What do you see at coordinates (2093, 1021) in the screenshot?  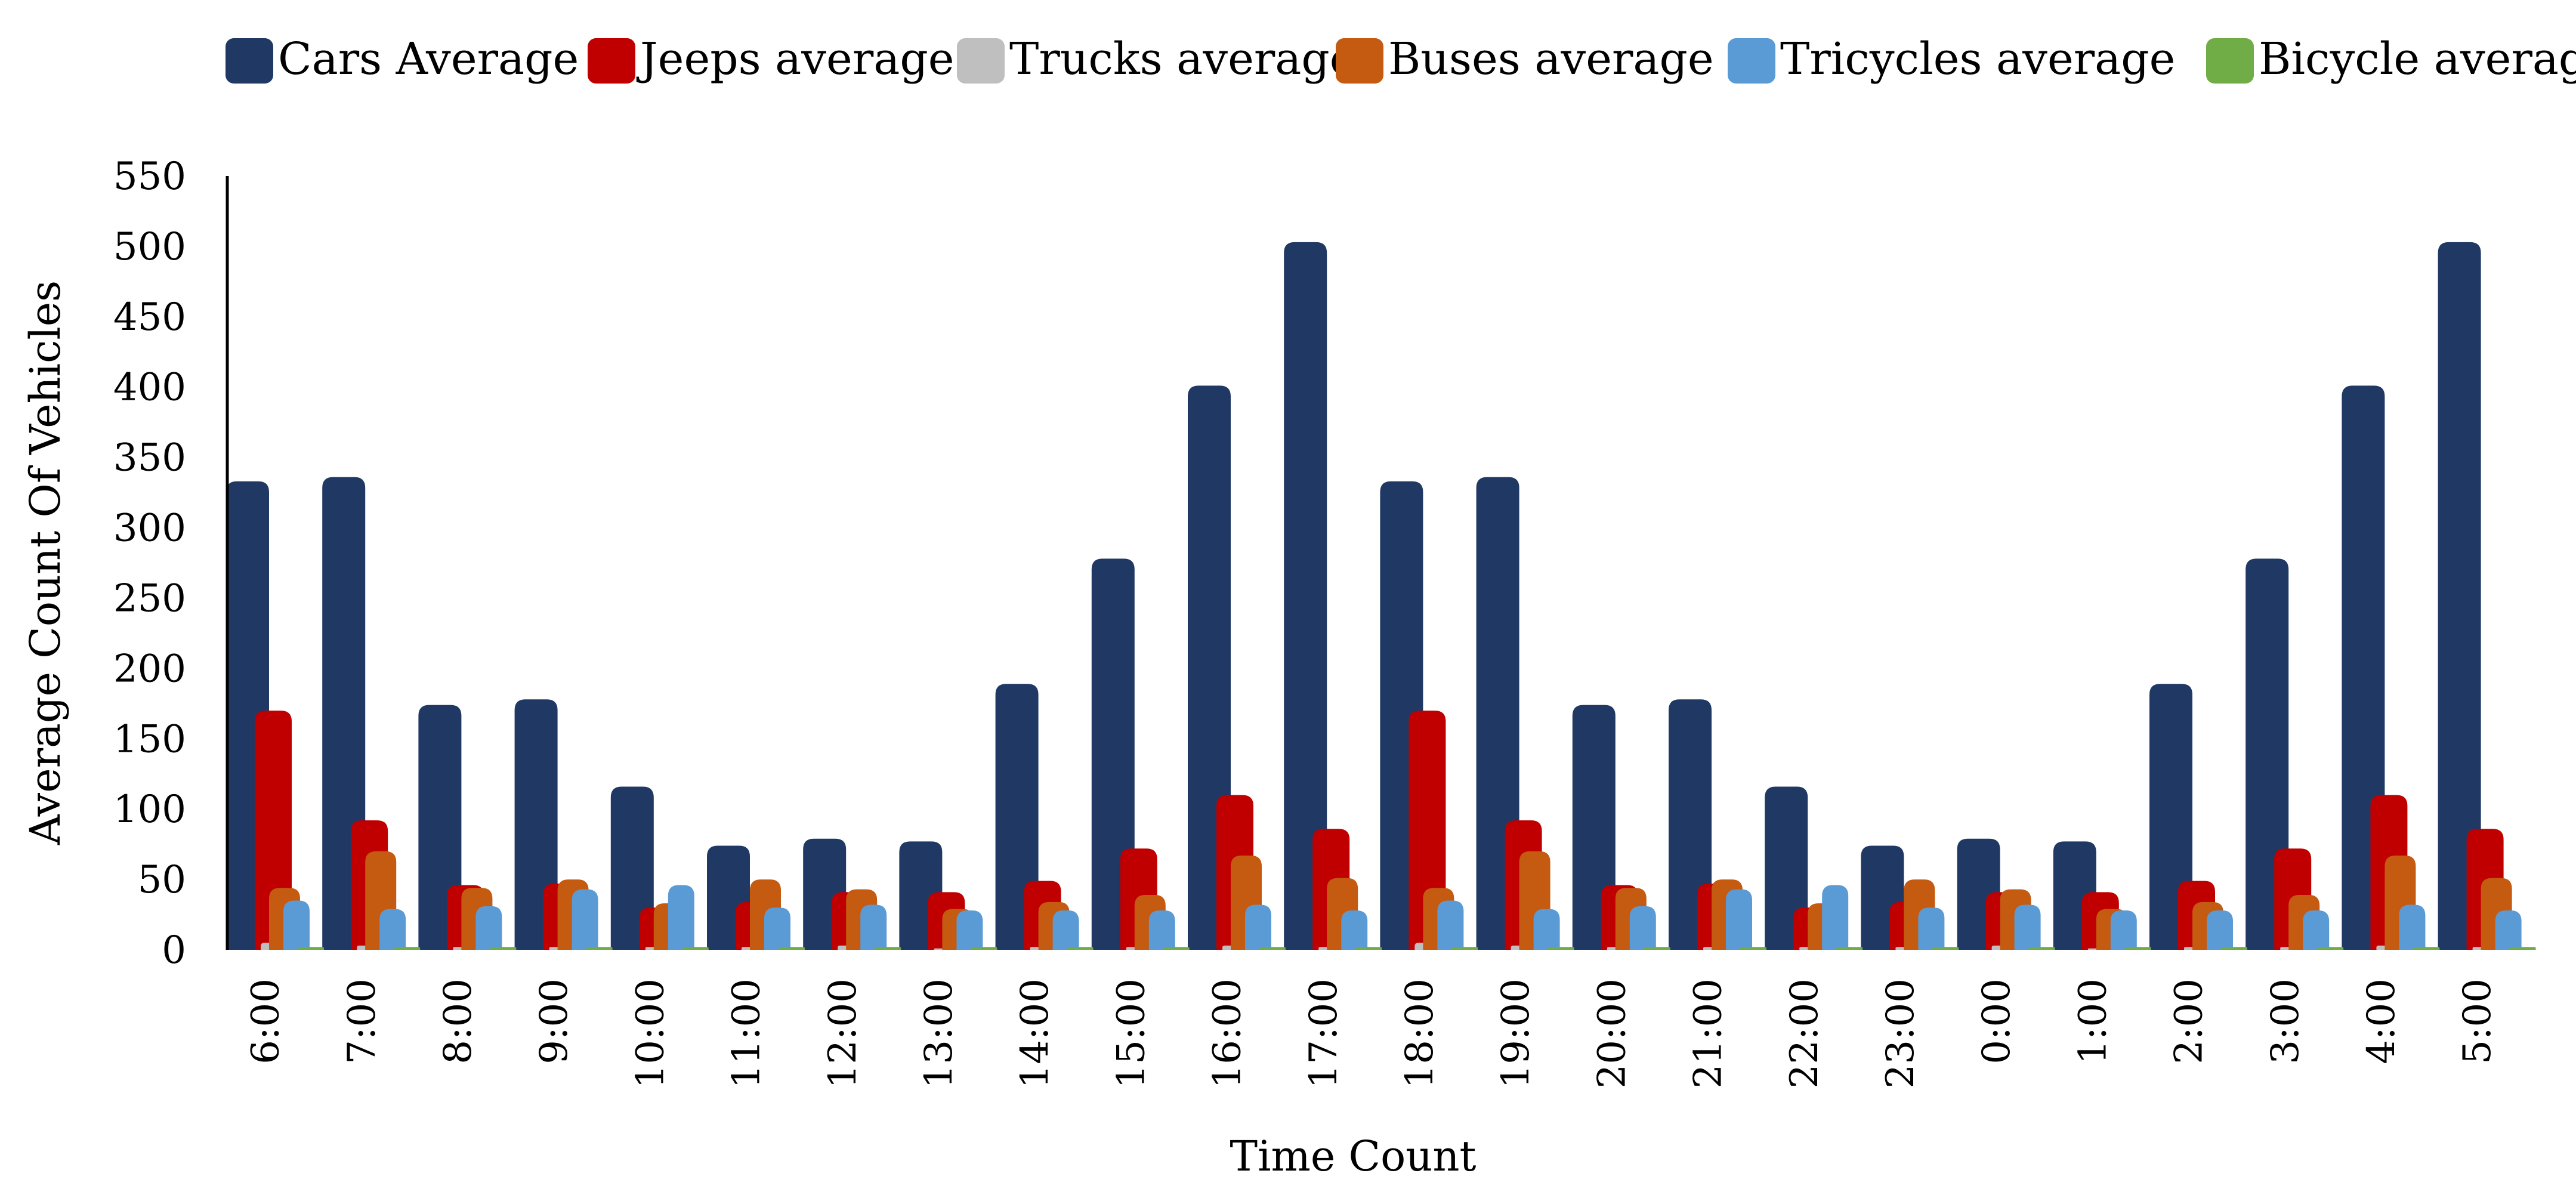 I see `x-tick-label: 1:00` at bounding box center [2093, 1021].